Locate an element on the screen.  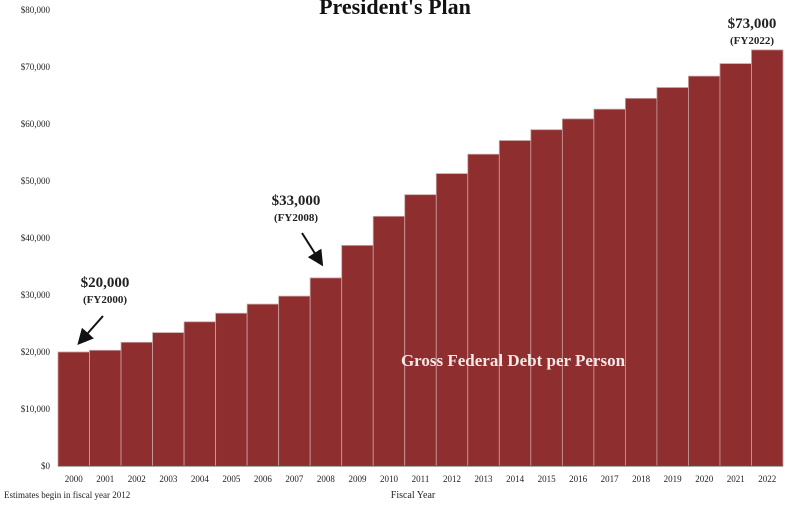
annotation-fy2022: $73,000 (FY2022) is located at coordinates (752, 31).